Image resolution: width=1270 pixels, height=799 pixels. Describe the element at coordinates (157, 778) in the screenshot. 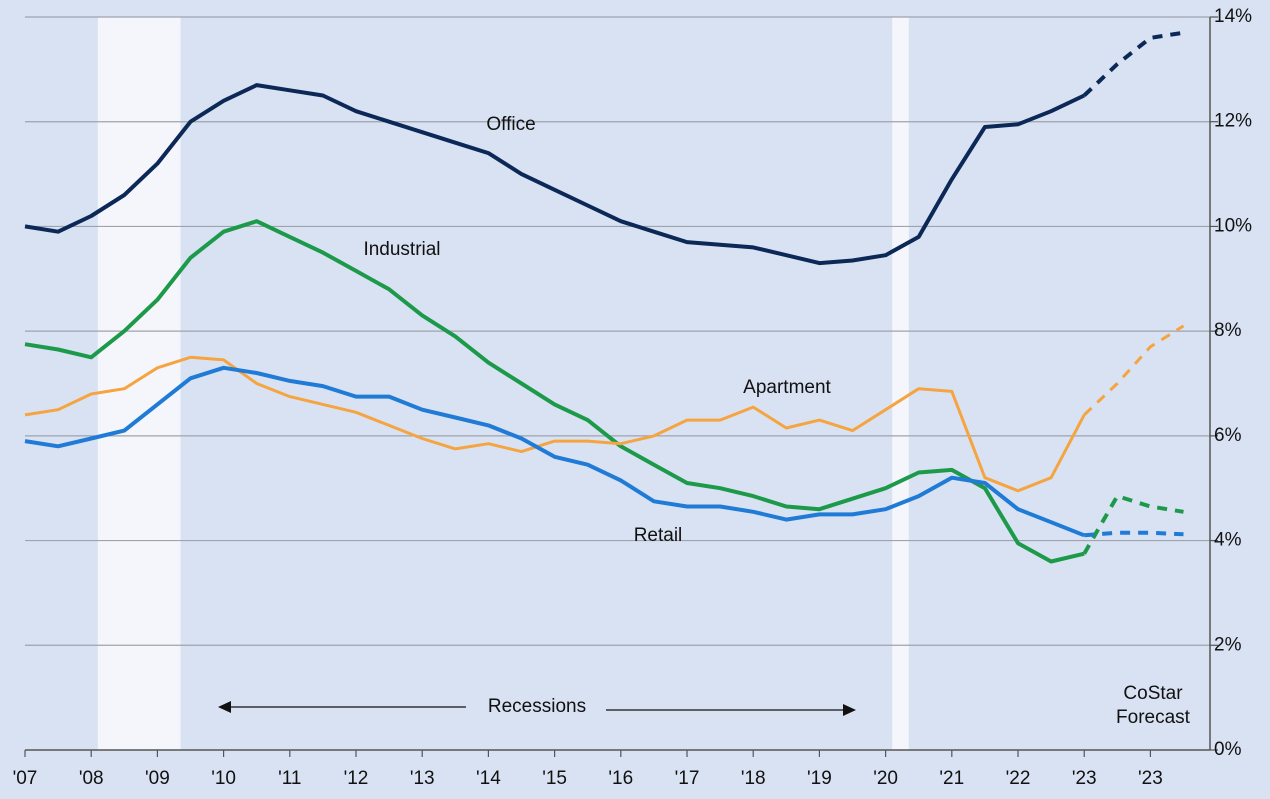

I see `x-tick-label: '09` at that location.